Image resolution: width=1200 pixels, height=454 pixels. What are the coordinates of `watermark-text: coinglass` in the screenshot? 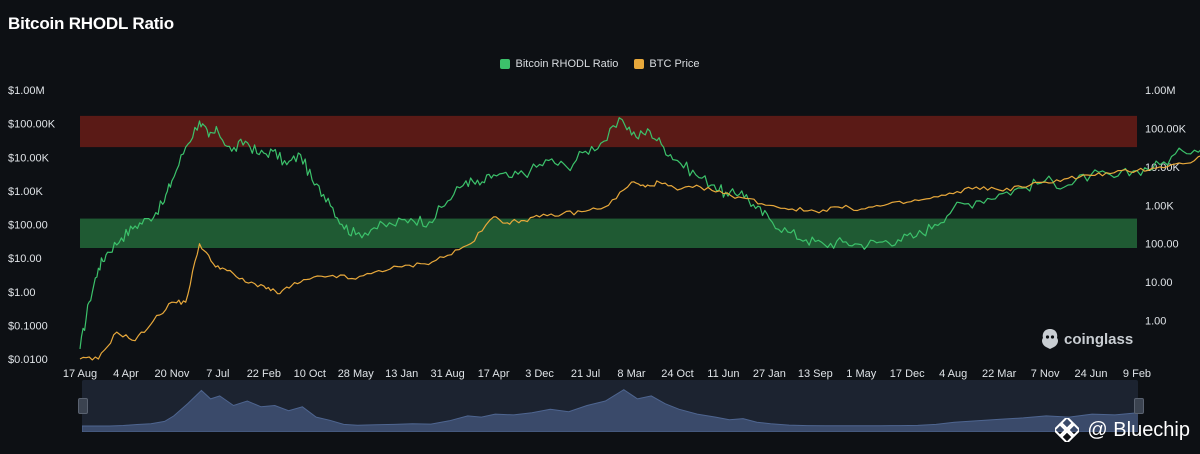 It's located at (1099, 339).